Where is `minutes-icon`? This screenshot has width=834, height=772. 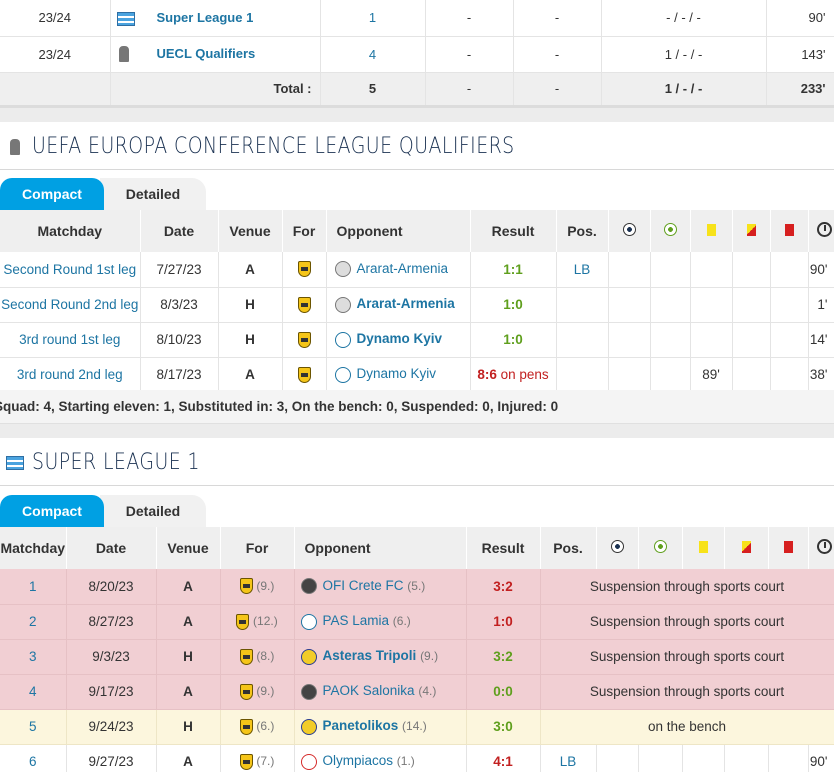 minutes-icon is located at coordinates (824, 546).